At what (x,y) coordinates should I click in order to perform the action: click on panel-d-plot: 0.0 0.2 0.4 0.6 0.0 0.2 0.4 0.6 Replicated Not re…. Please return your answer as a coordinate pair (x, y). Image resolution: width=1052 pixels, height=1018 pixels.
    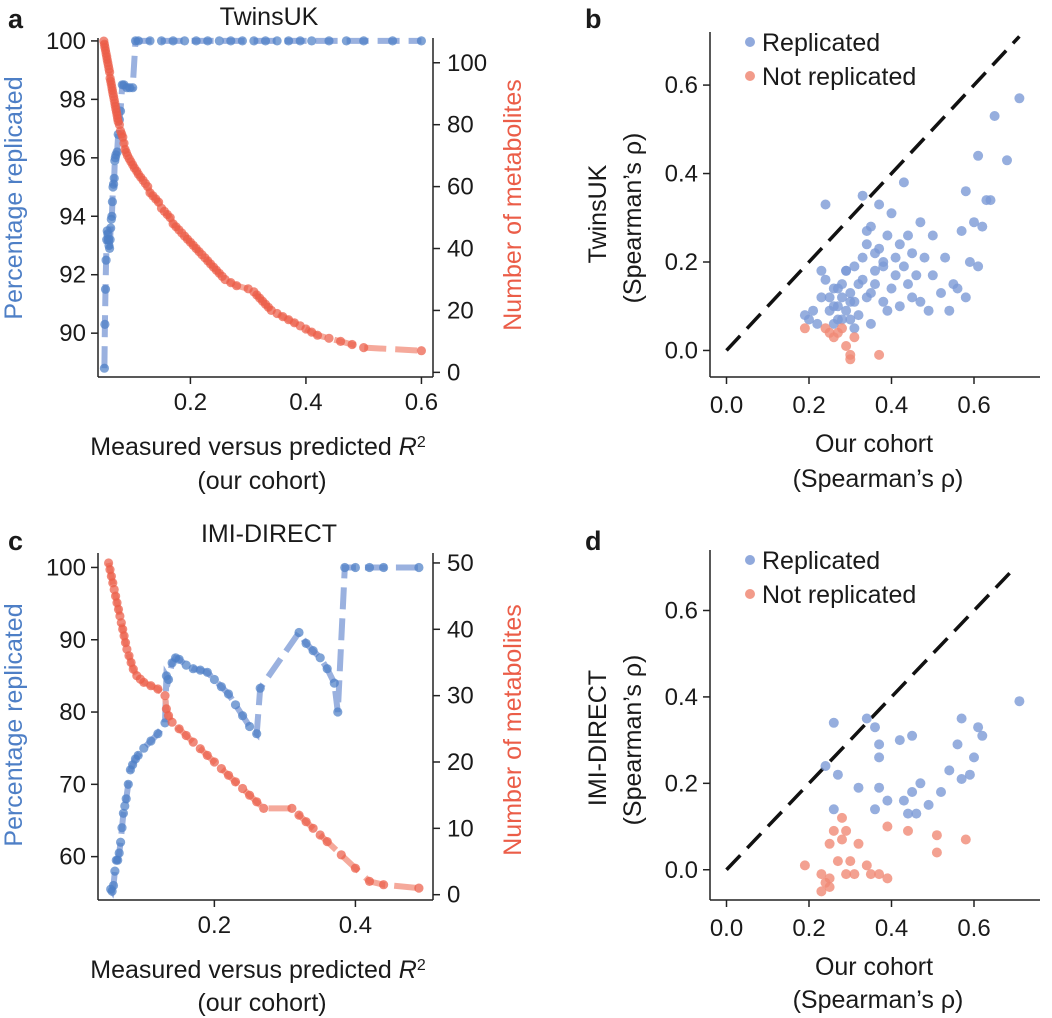
    Looking at the image, I should click on (845, 744).